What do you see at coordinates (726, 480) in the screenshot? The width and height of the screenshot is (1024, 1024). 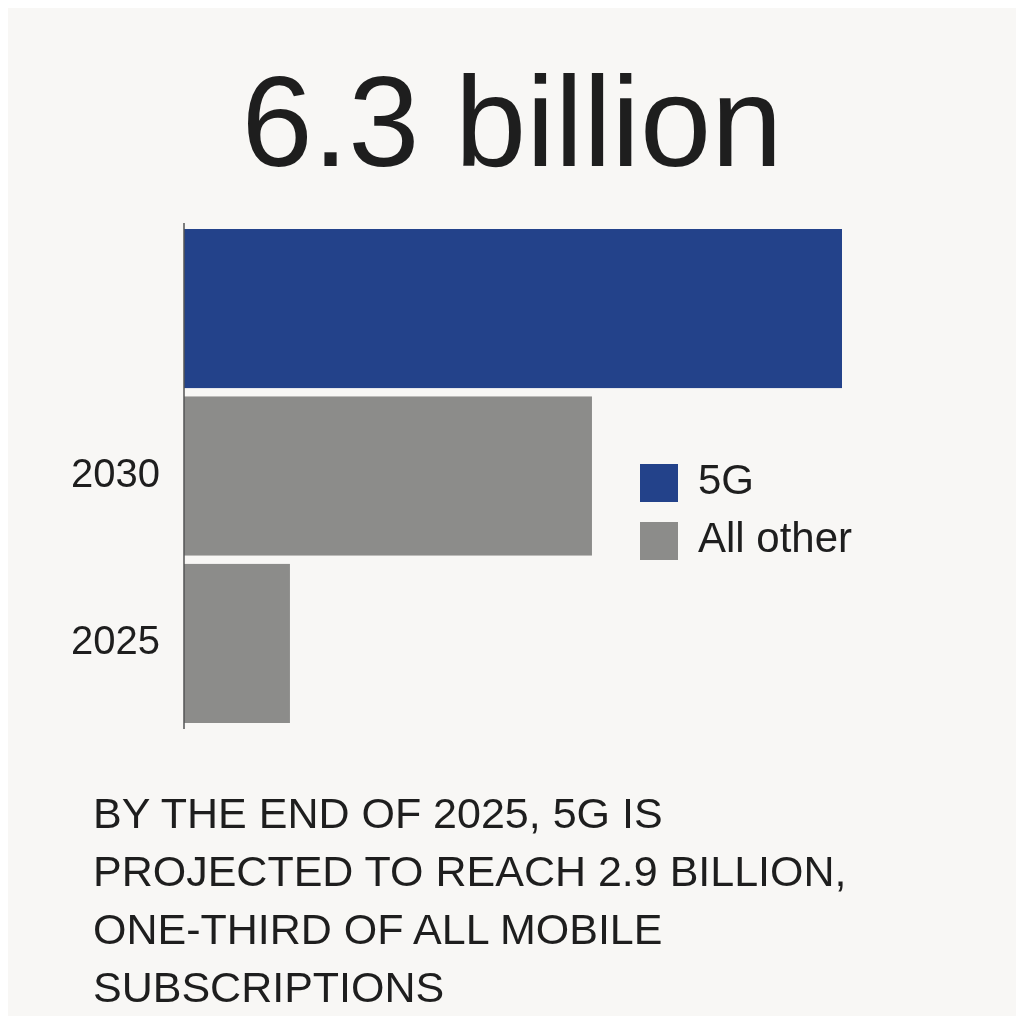 I see `legend-label: 5G` at bounding box center [726, 480].